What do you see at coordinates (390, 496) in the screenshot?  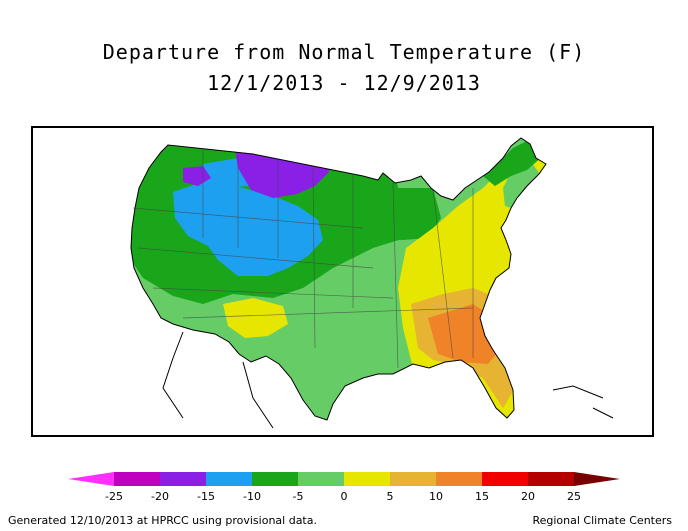 I see `legend-tick-label: 5` at bounding box center [390, 496].